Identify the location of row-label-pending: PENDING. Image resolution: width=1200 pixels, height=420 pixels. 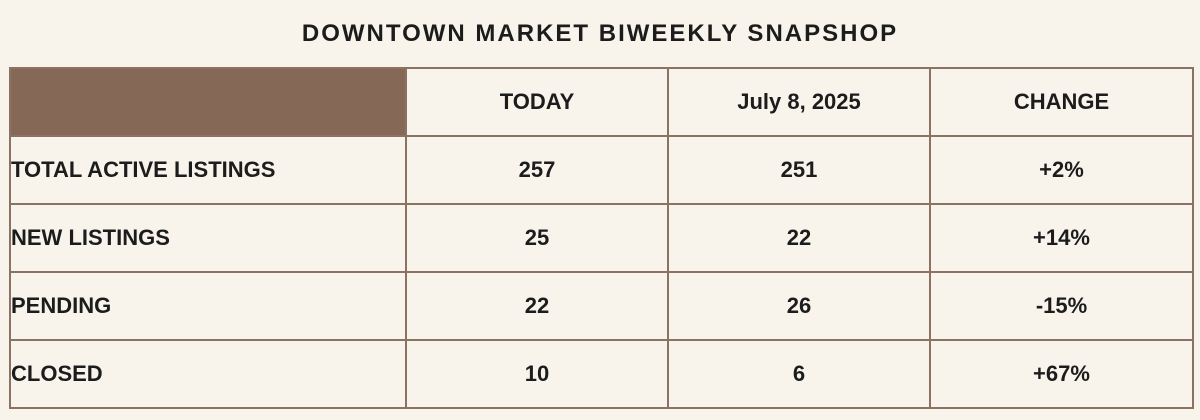
(208, 306).